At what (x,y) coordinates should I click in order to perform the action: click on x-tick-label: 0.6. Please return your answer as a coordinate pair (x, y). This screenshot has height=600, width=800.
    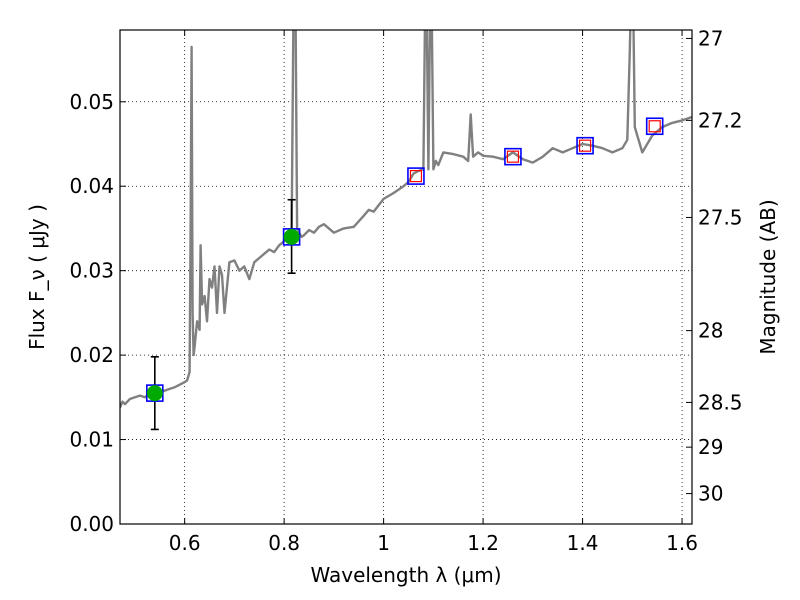
    Looking at the image, I should click on (185, 543).